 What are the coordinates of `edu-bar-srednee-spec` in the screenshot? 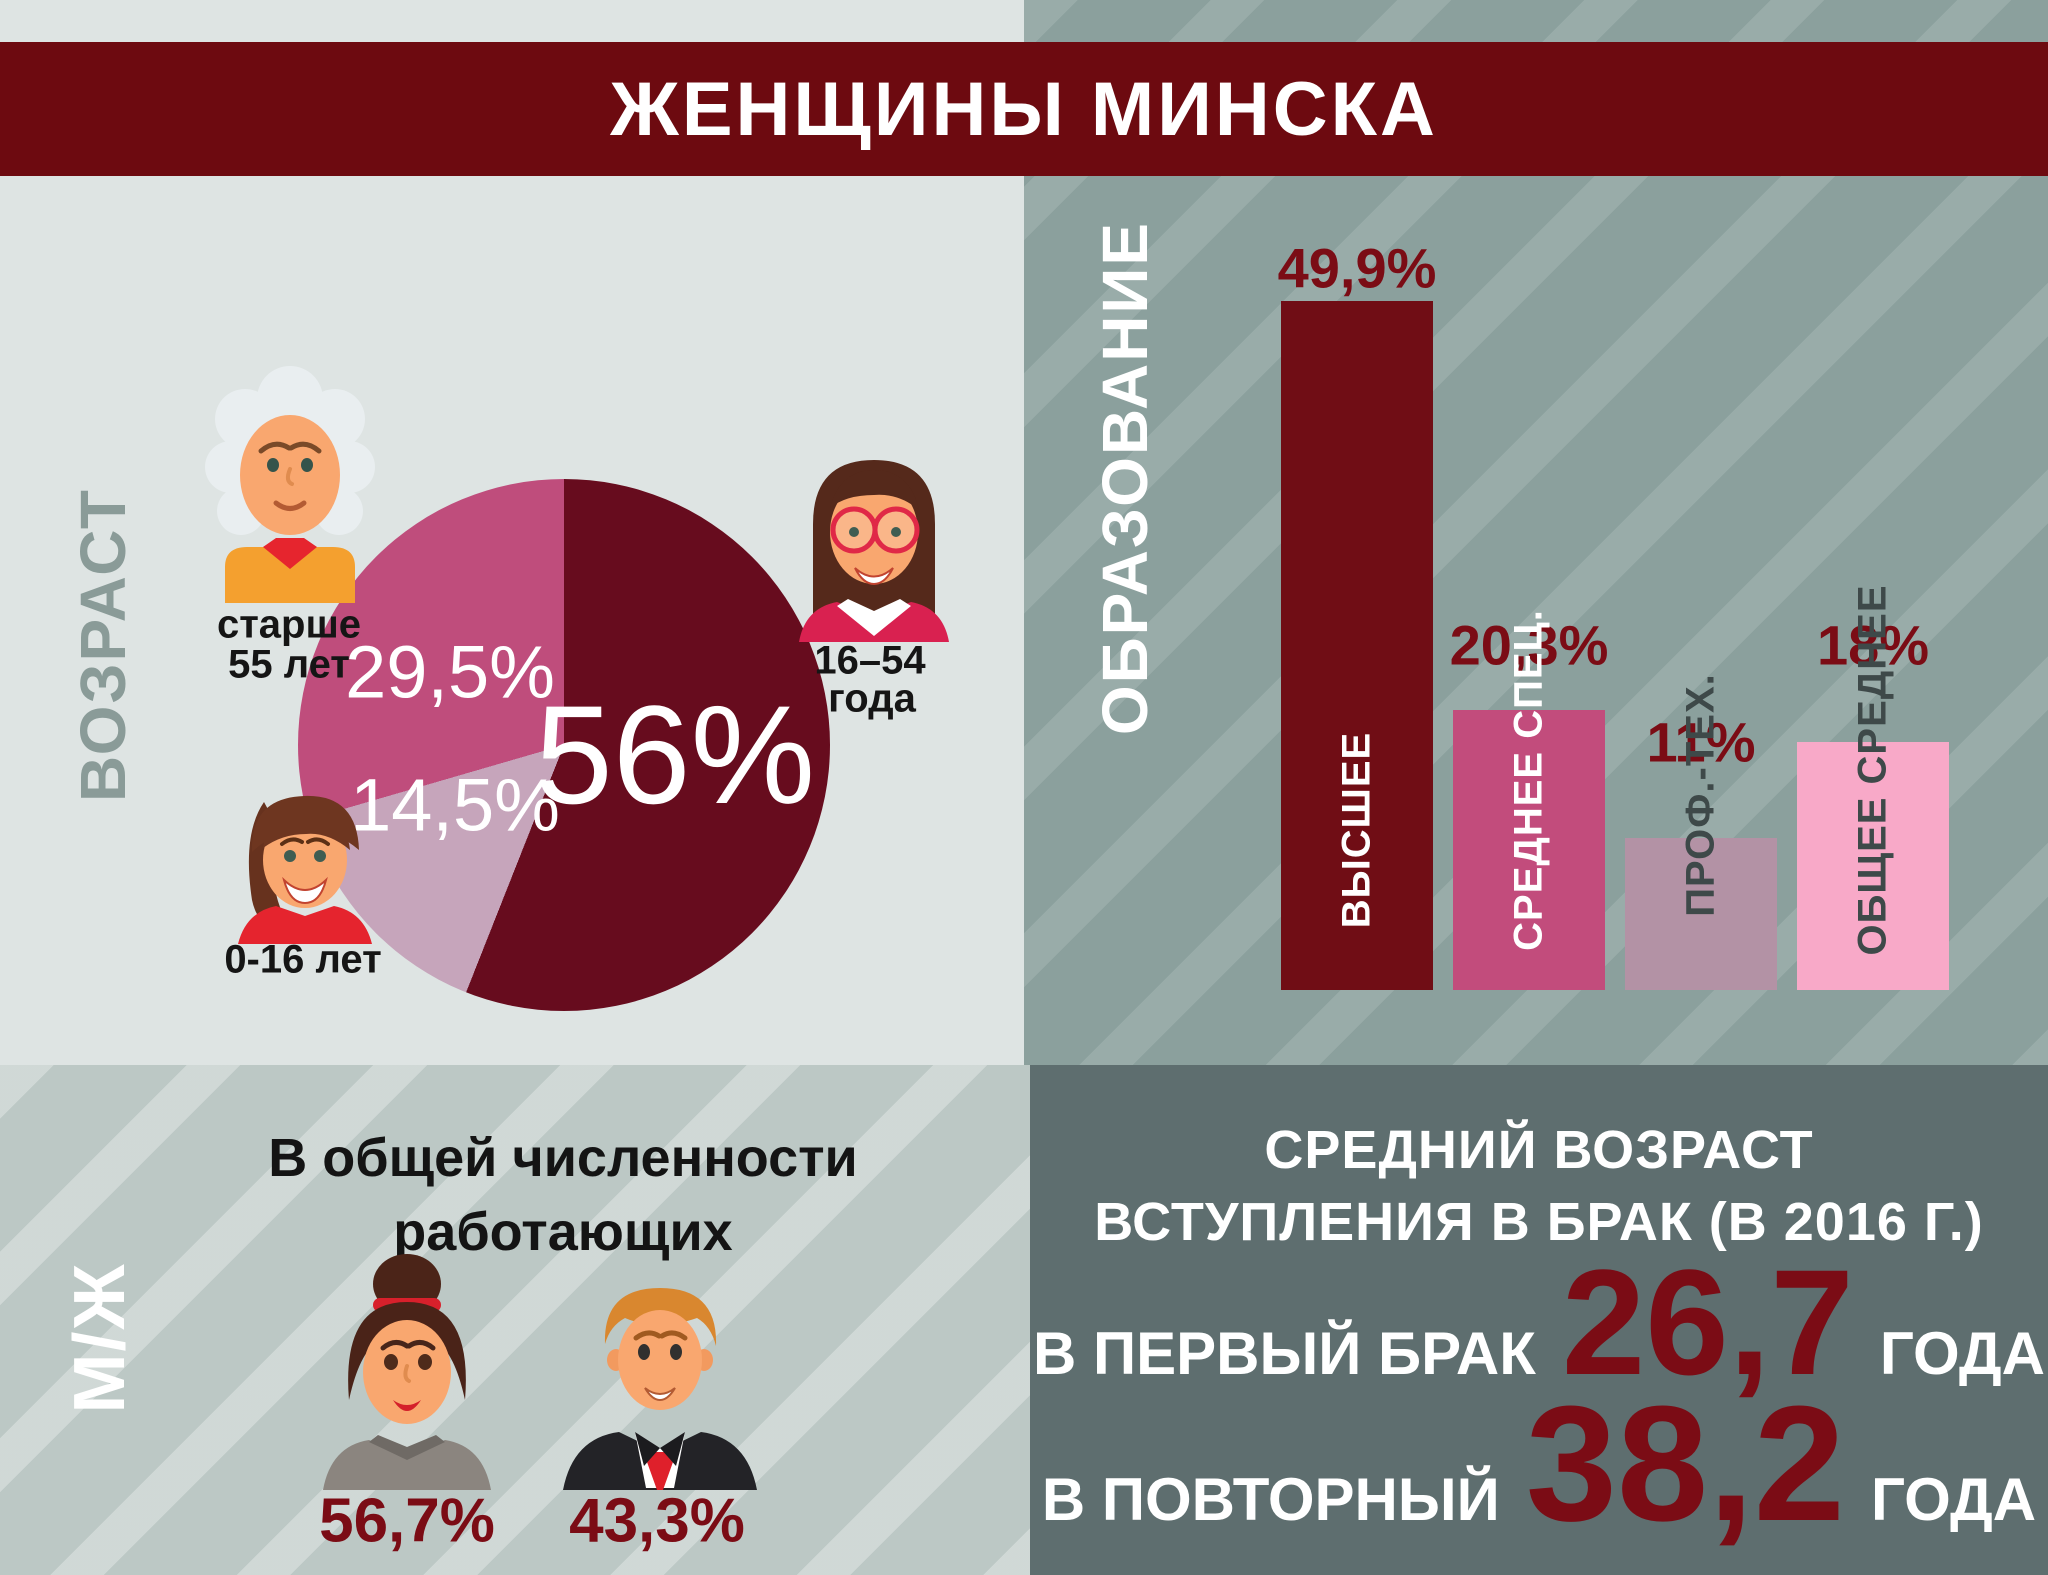 It's located at (1529, 850).